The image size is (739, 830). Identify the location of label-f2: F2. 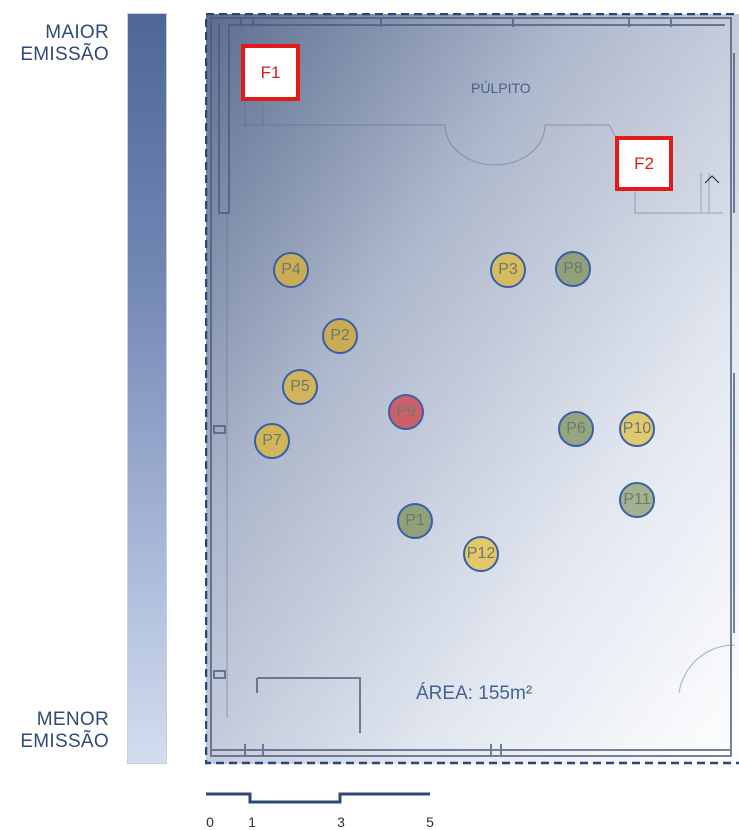
(644, 163).